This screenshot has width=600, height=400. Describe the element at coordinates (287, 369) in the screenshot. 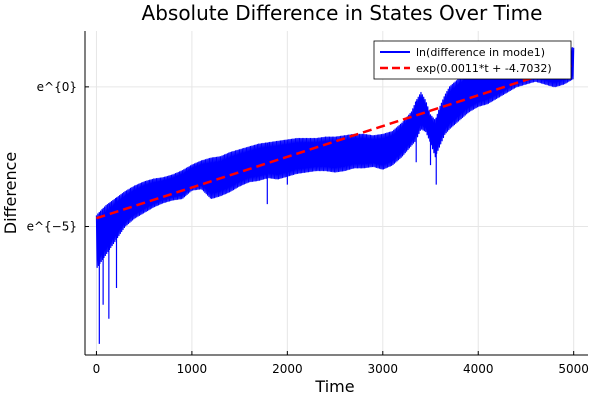

I see `x-tick-label: 2000` at that location.